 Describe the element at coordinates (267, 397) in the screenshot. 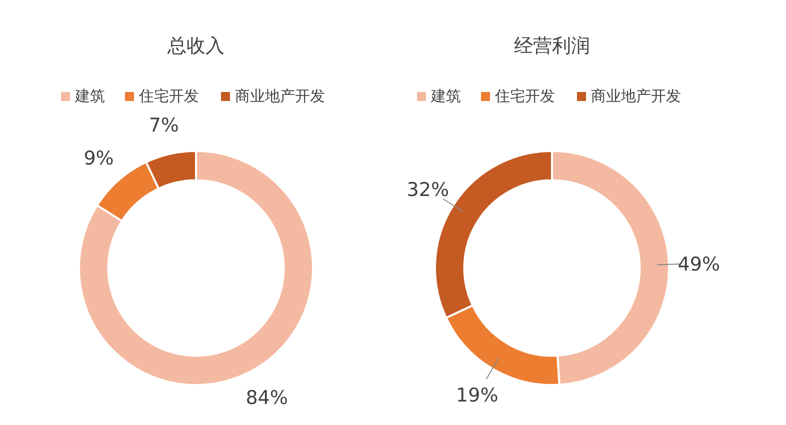

I see `data-label: 84%` at that location.